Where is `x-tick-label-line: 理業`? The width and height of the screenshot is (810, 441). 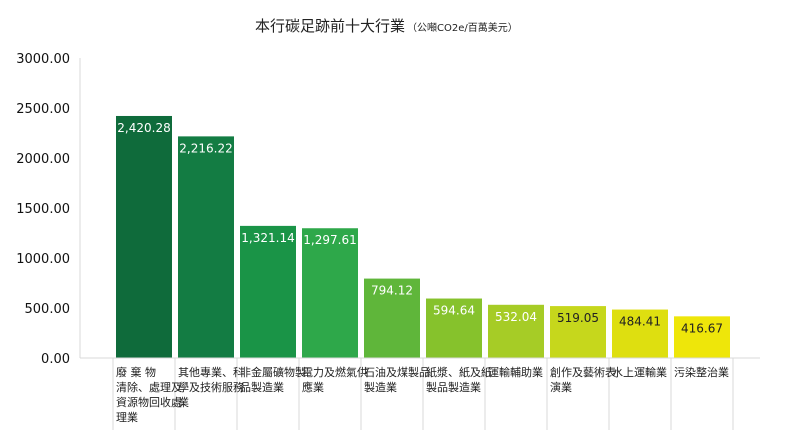
x-tick-label-line: 理業 is located at coordinates (127, 417).